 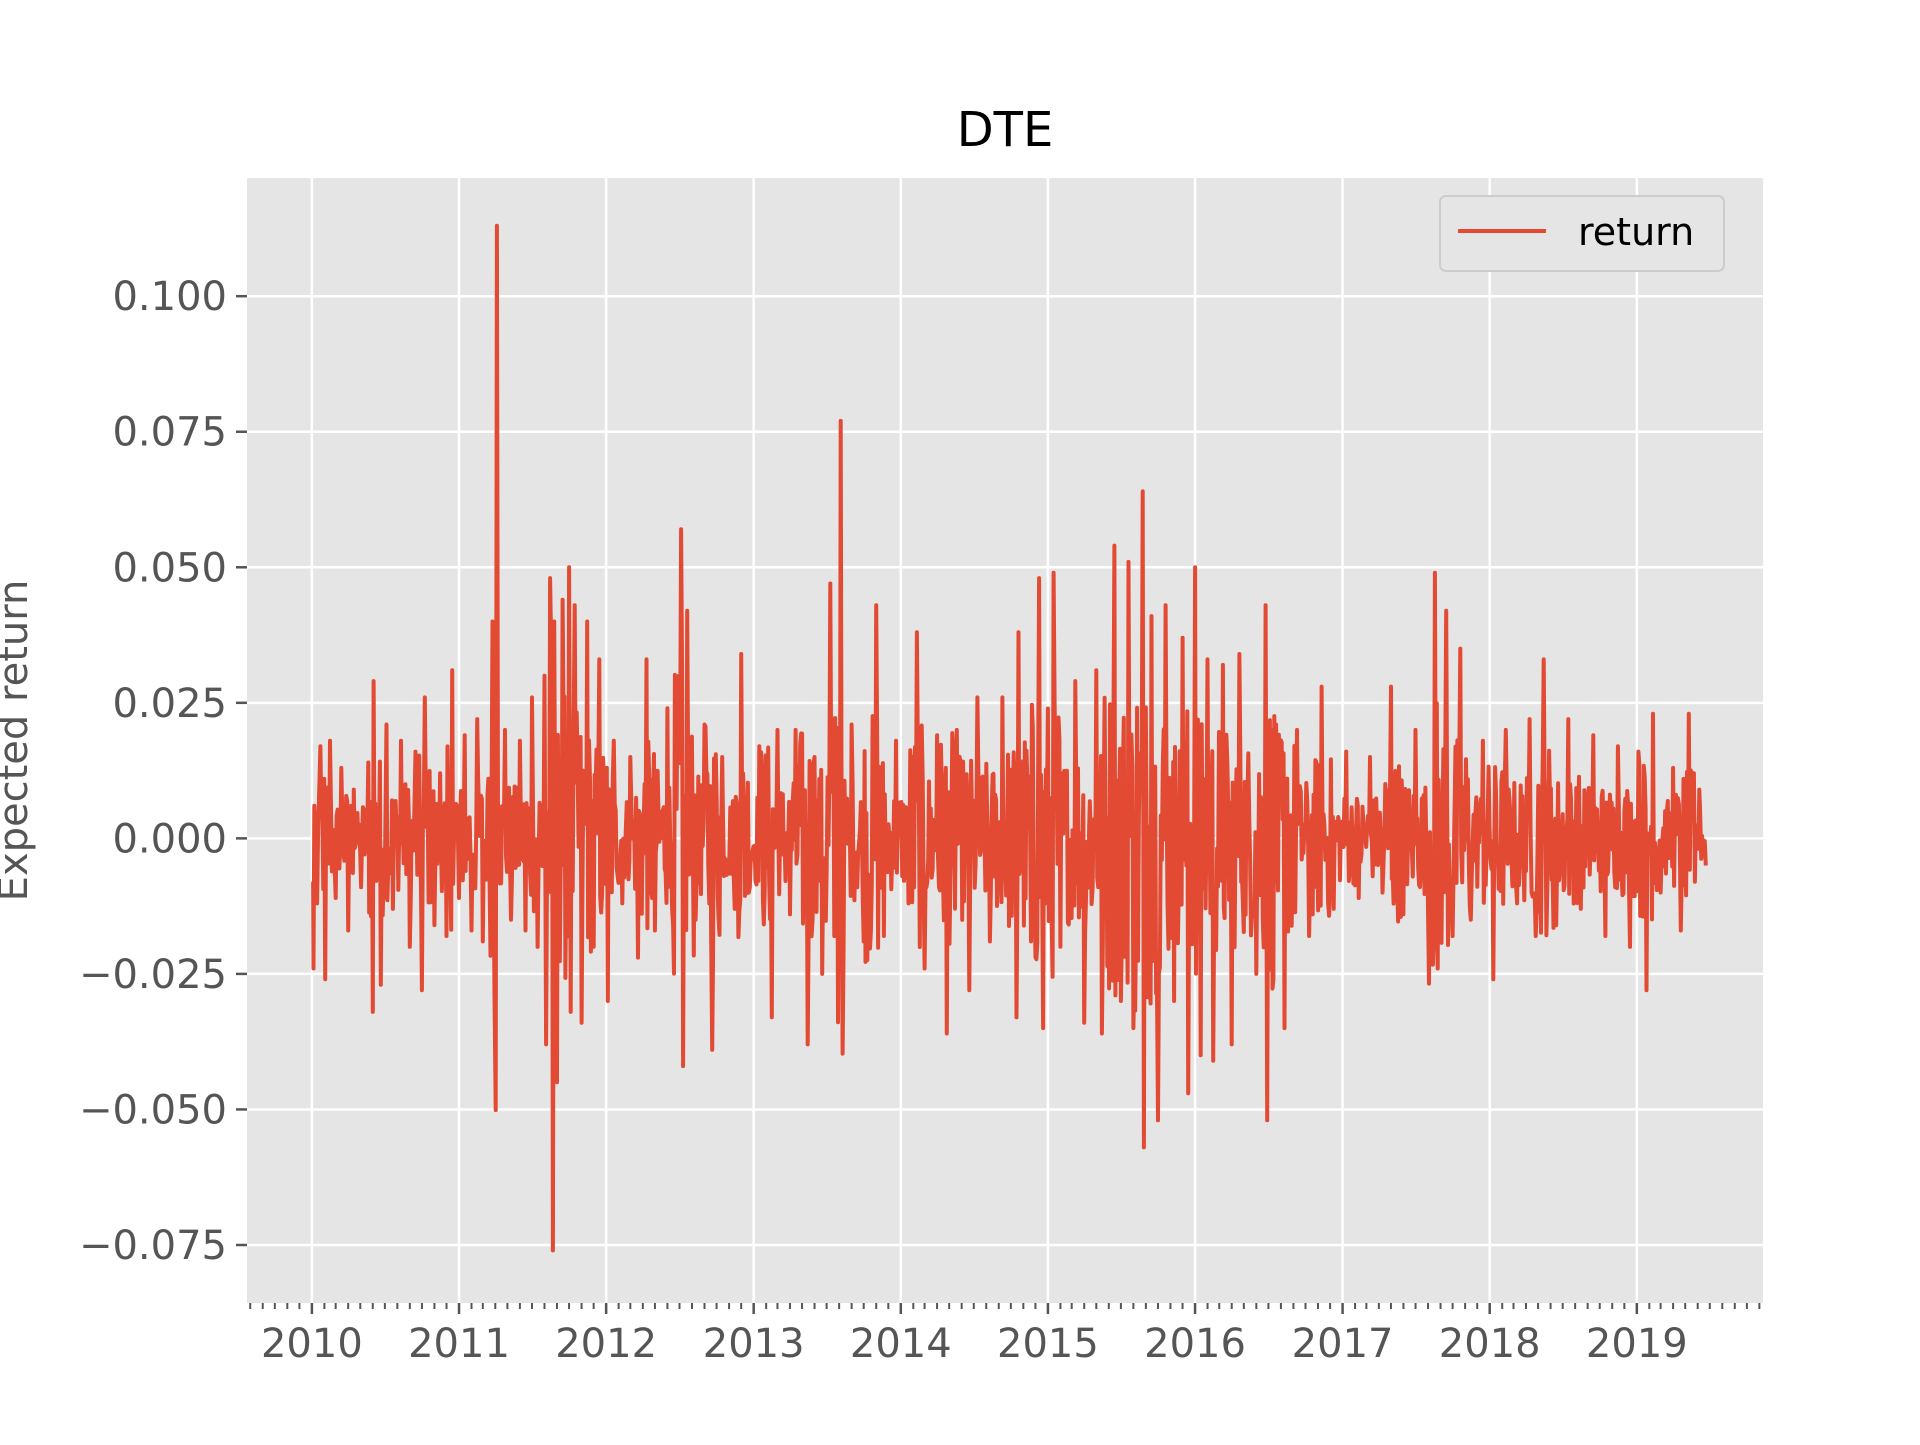 I want to click on y-tick-label: 0.050, so click(x=169, y=568).